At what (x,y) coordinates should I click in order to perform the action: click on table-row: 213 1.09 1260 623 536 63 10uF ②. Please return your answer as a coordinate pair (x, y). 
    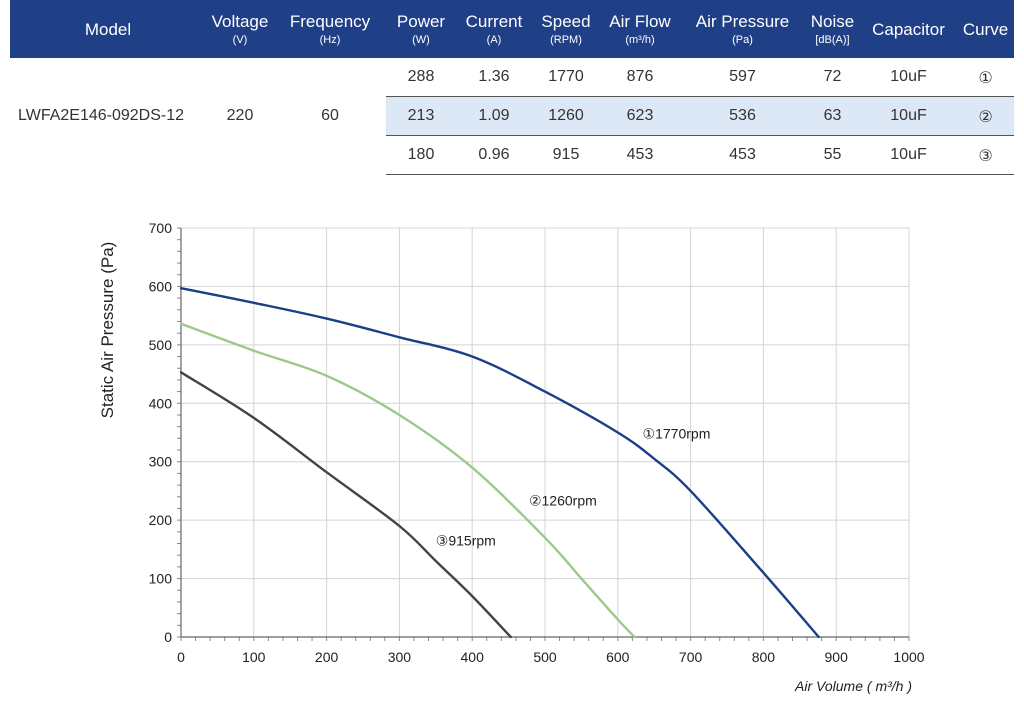
    Looking at the image, I should click on (512, 116).